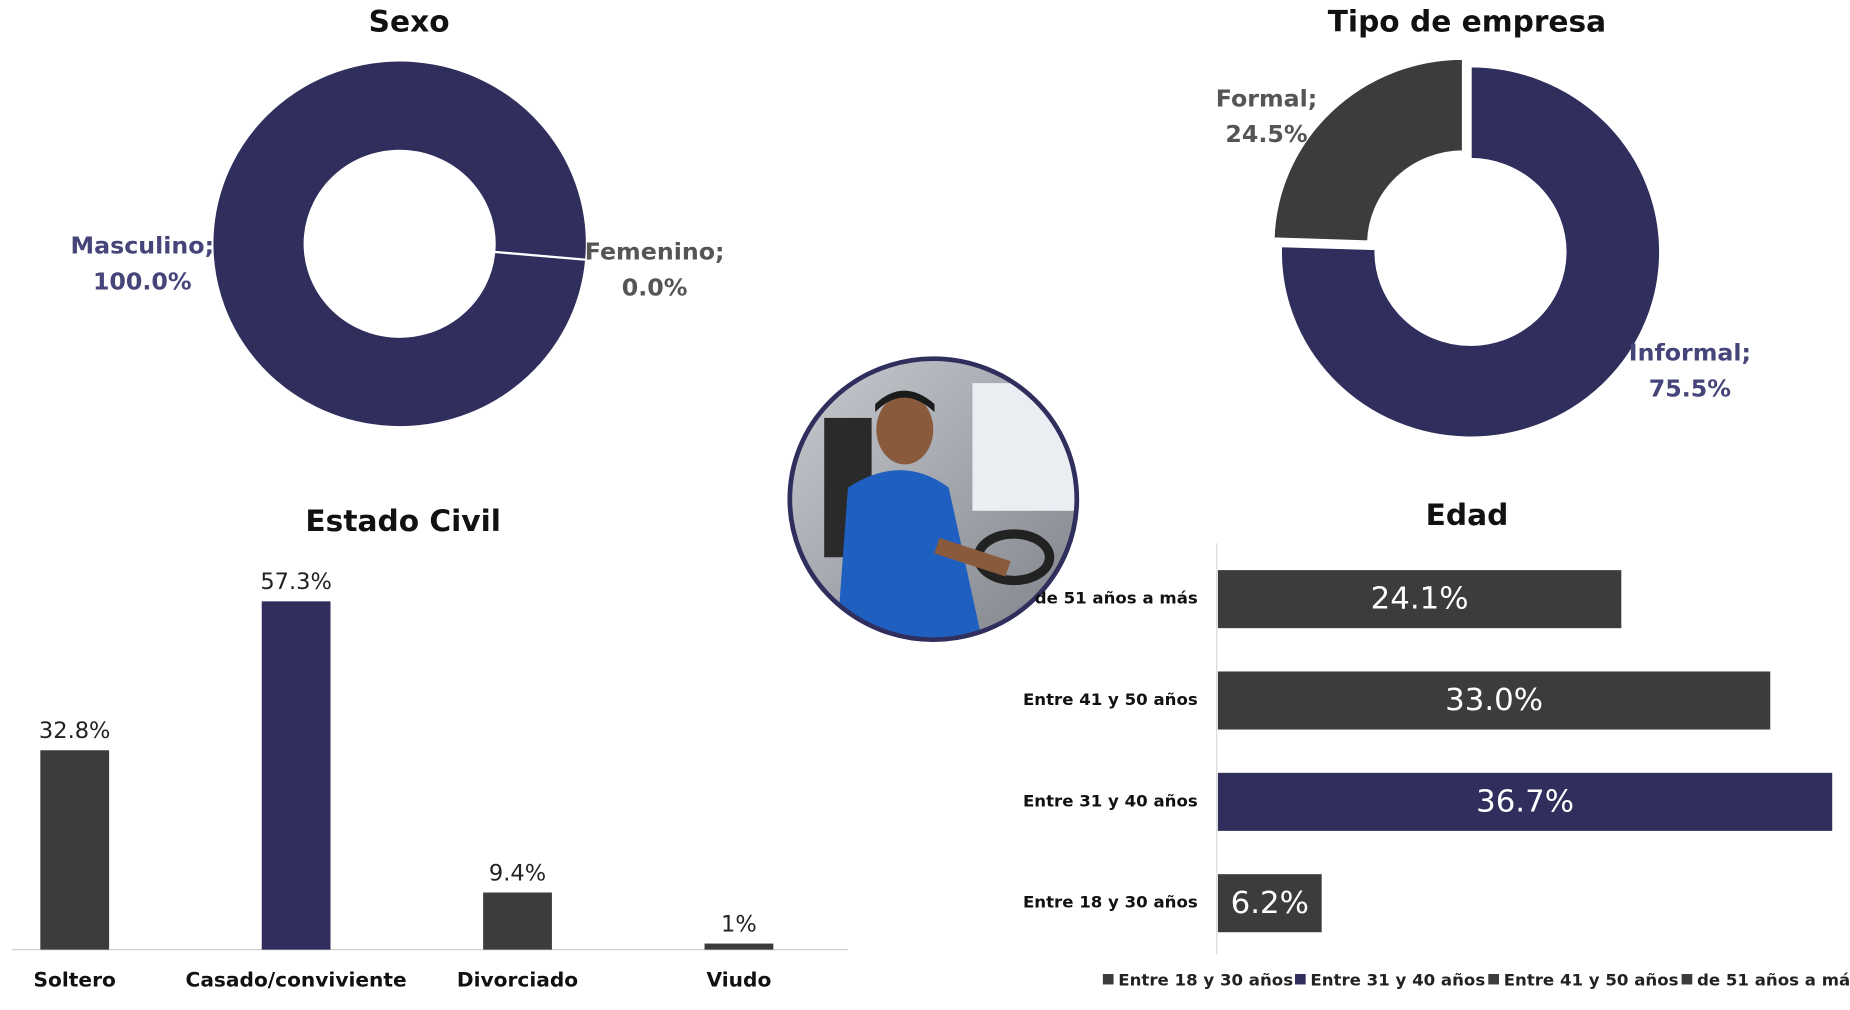  I want to click on x-tick-label: Soltero, so click(75, 980).